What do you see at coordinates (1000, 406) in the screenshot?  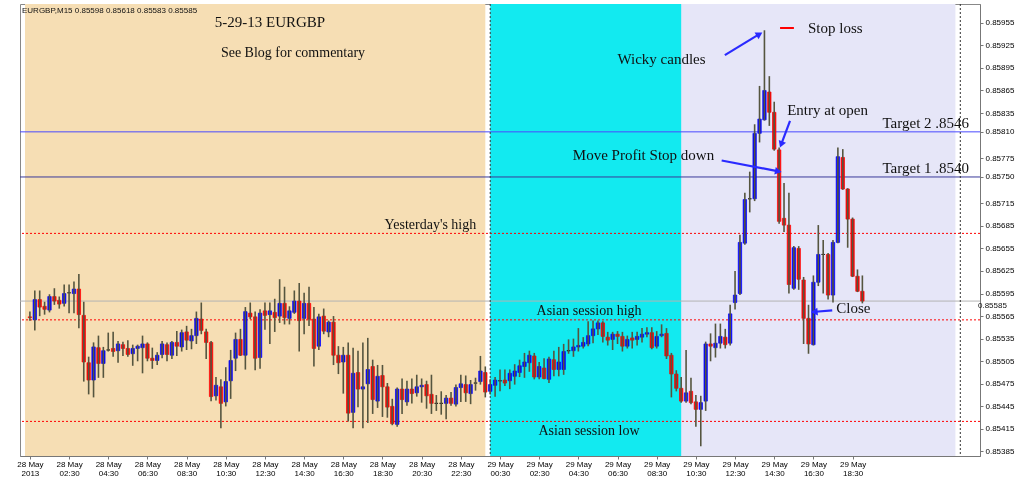 I see `y-tick-label: 0.85445` at bounding box center [1000, 406].